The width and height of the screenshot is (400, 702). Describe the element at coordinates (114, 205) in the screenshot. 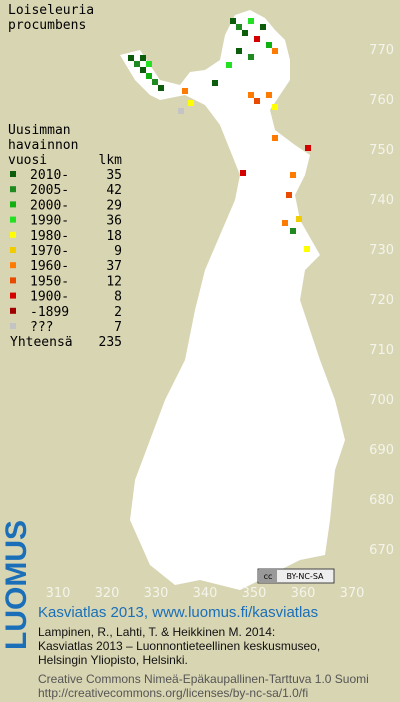

I see `legend-count: 29` at that location.